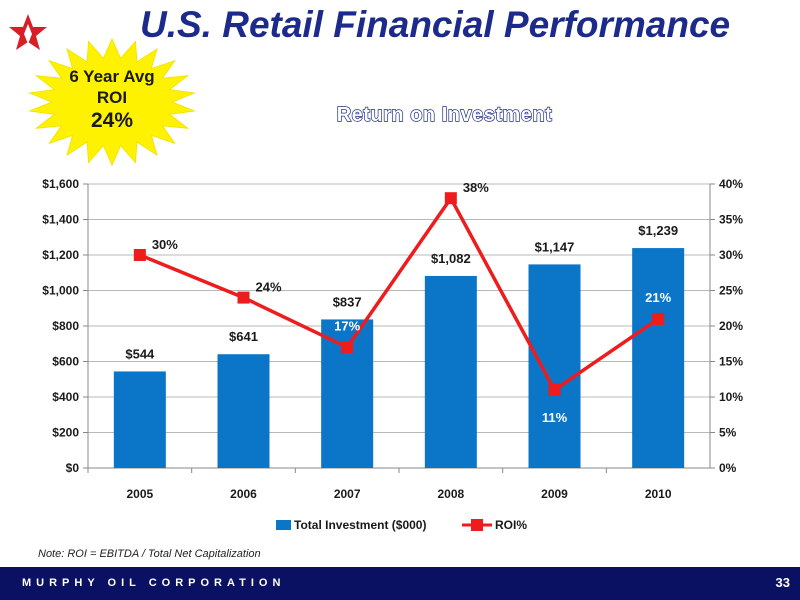  What do you see at coordinates (243, 336) in the screenshot?
I see `bar-value-label: $641` at bounding box center [243, 336].